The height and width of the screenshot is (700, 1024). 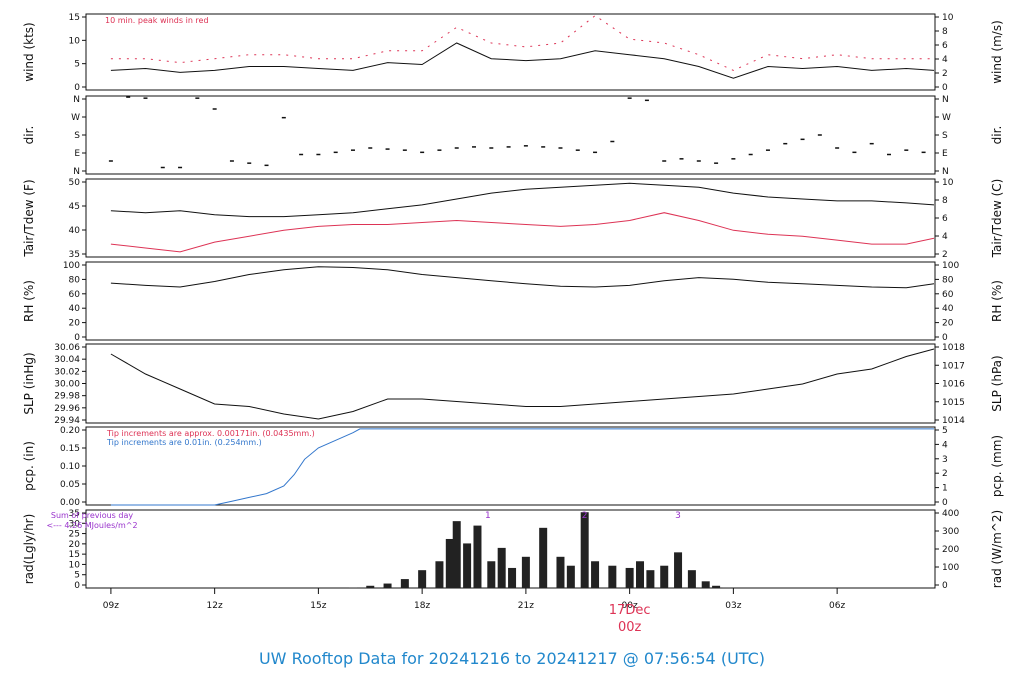 I want to click on left-tick-label-slp: 30.02, so click(x=67, y=372).